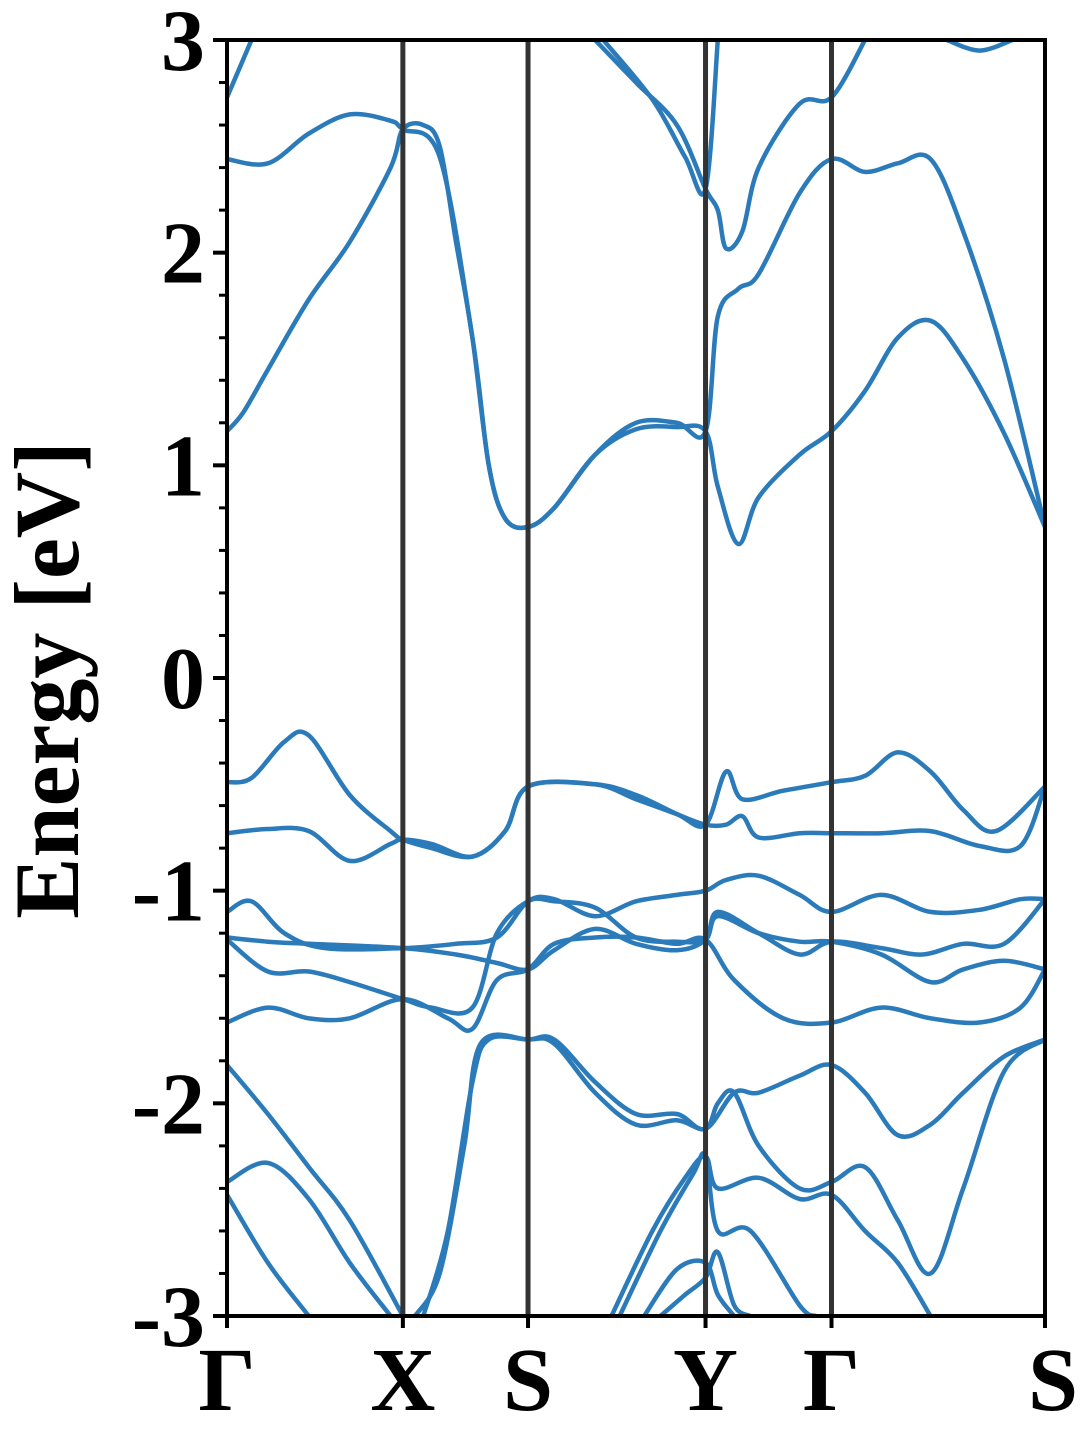  What do you see at coordinates (402, 1380) in the screenshot?
I see `x-tick-label: X` at bounding box center [402, 1380].